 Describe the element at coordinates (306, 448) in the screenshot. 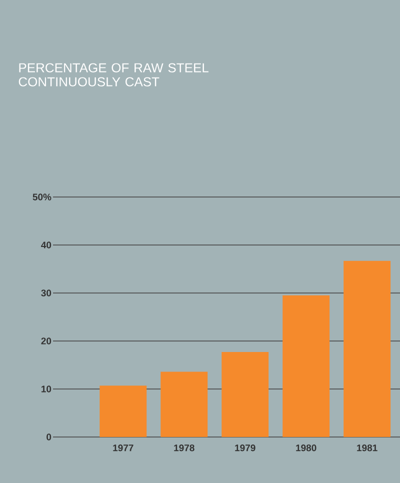

I see `x-tick-label: 1980` at that location.